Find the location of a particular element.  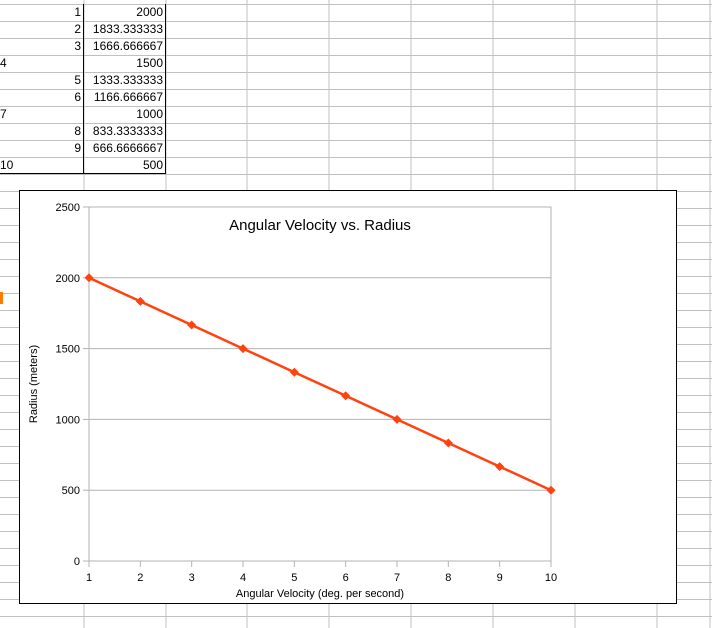

cell-column-a: 6 is located at coordinates (42, 97).